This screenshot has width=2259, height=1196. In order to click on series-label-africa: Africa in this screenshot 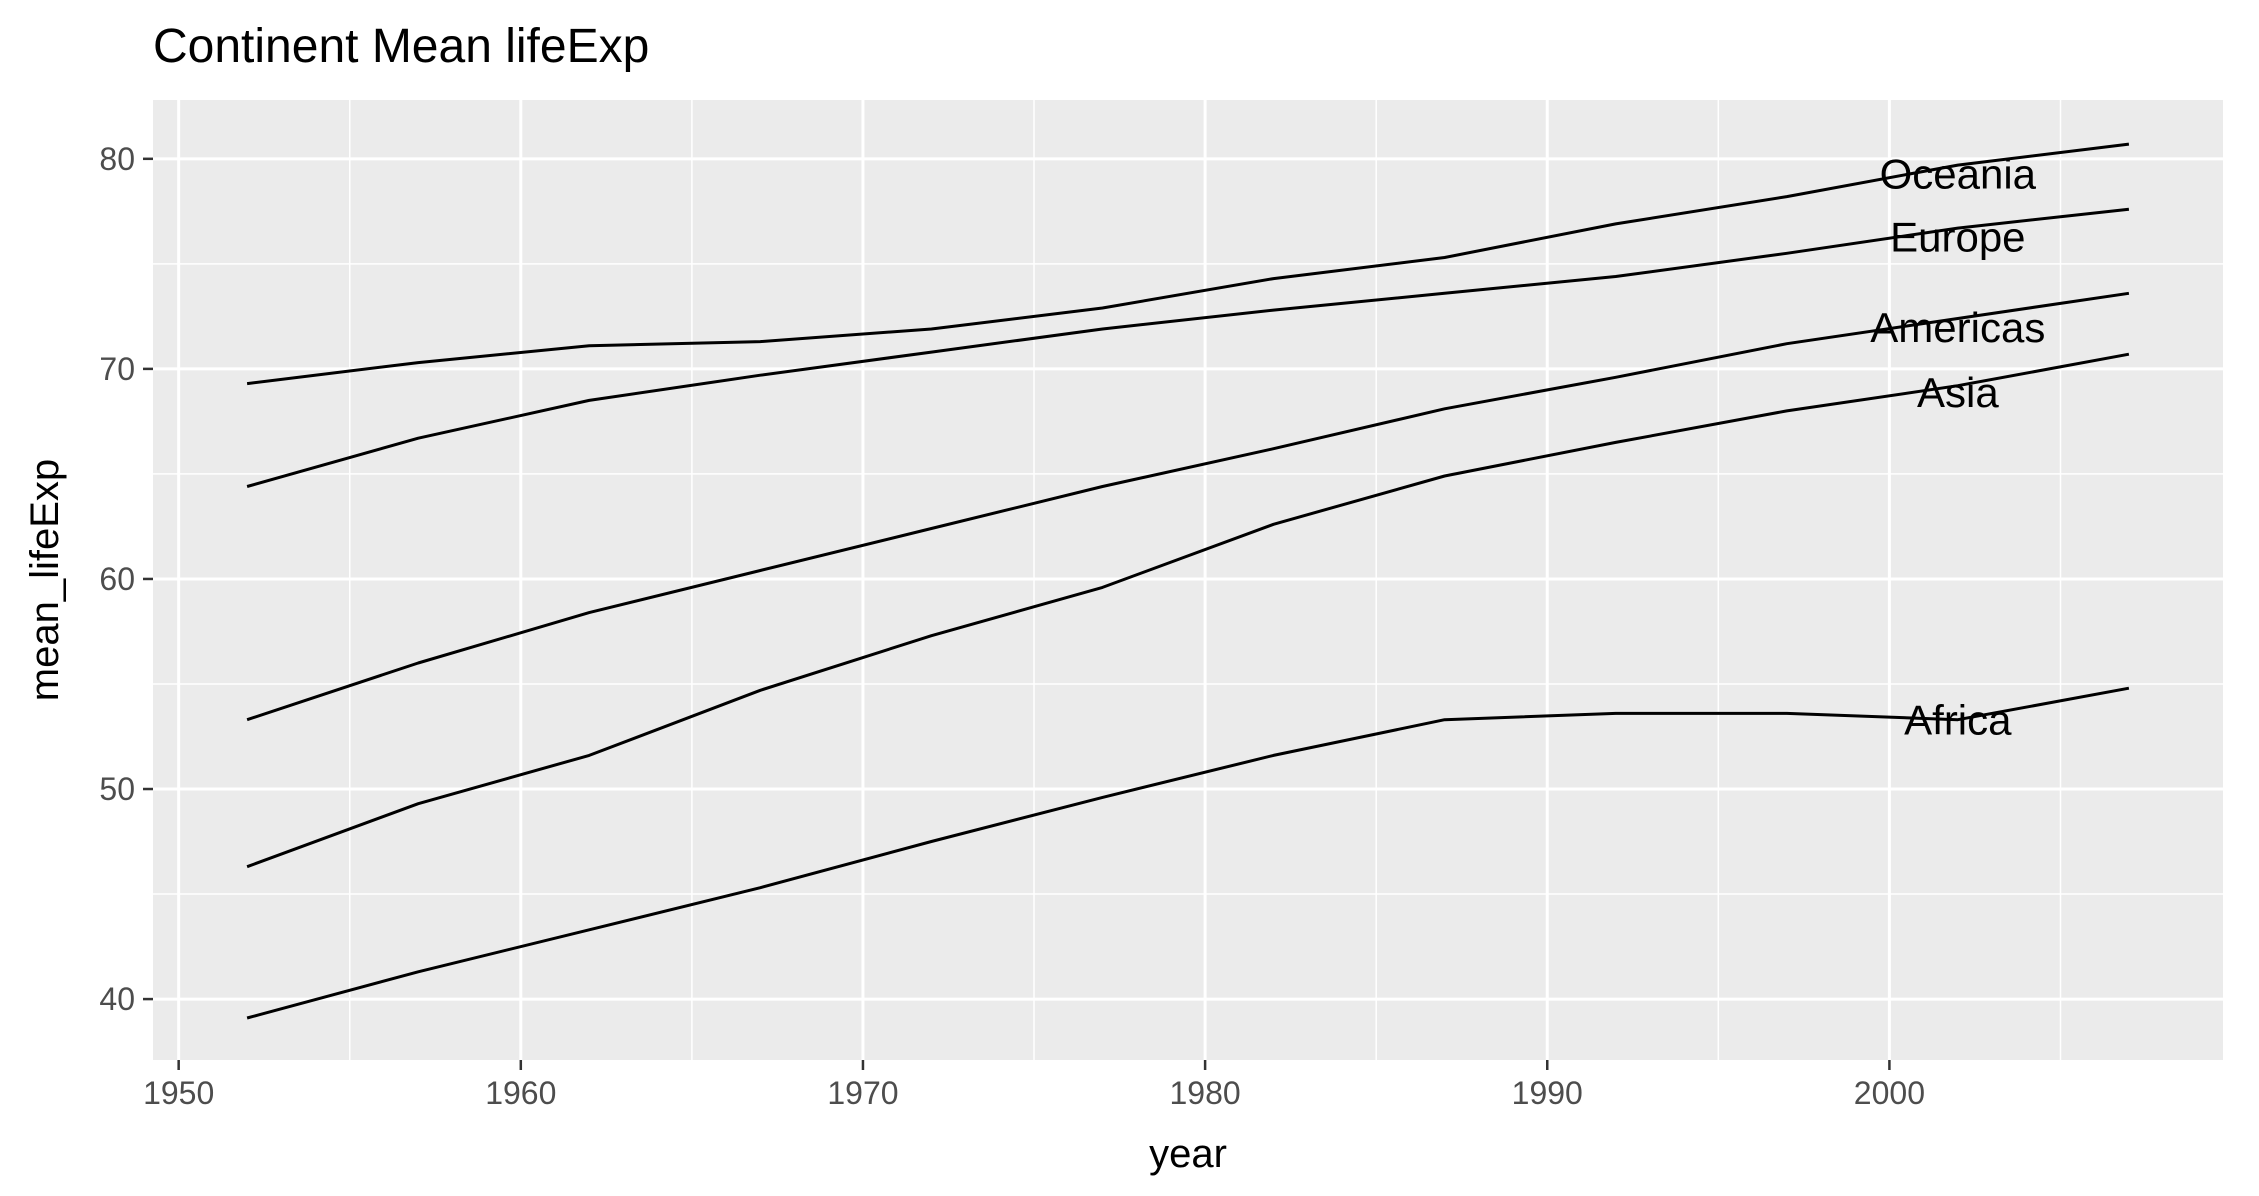, I will do `click(1958, 720)`.